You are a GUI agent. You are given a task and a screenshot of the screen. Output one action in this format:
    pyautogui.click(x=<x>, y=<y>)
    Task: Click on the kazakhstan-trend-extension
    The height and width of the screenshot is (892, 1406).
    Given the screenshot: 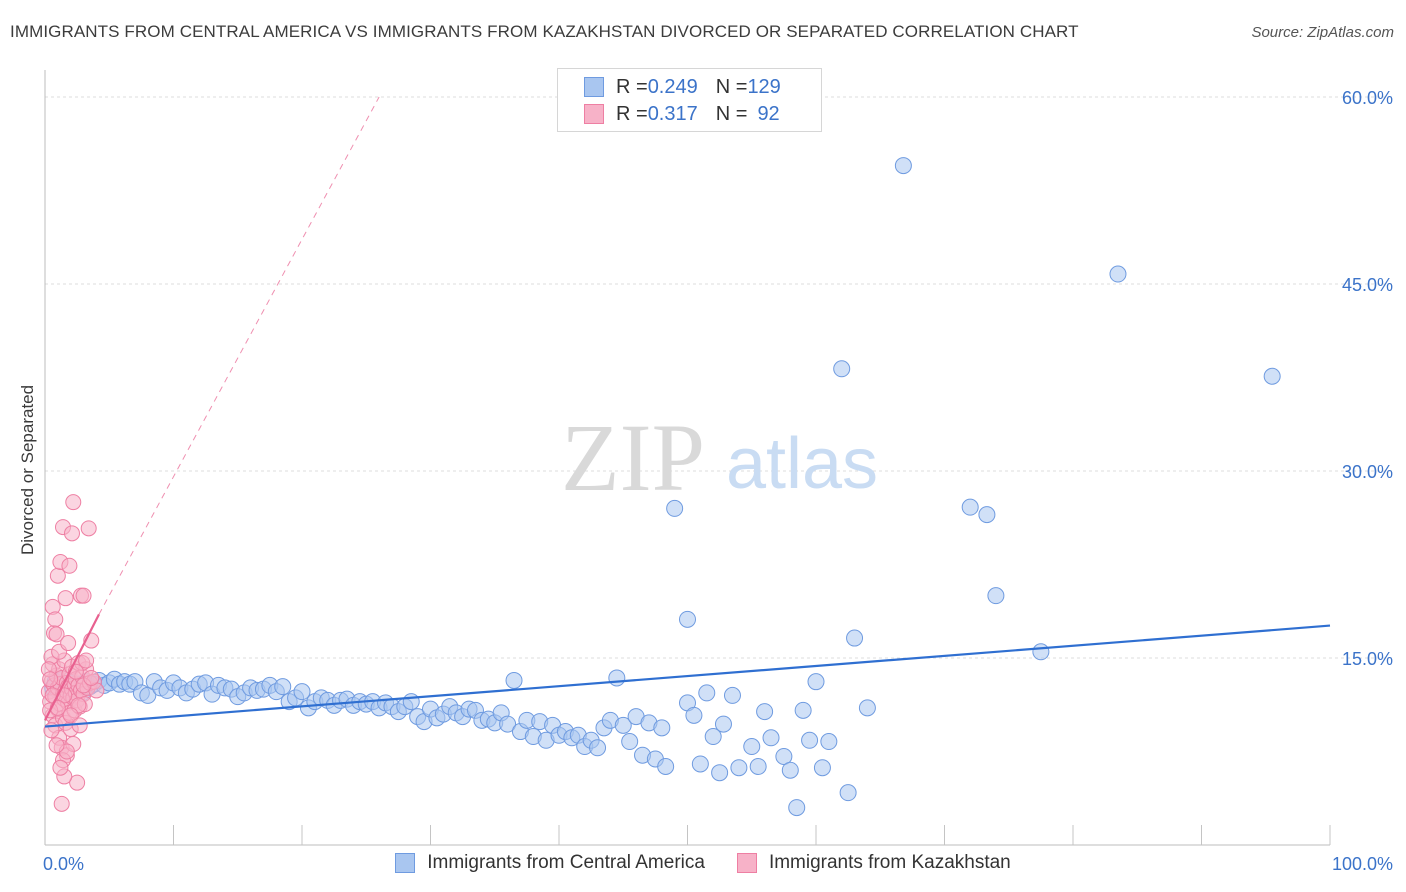 What is the action you would take?
    pyautogui.click(x=239, y=355)
    